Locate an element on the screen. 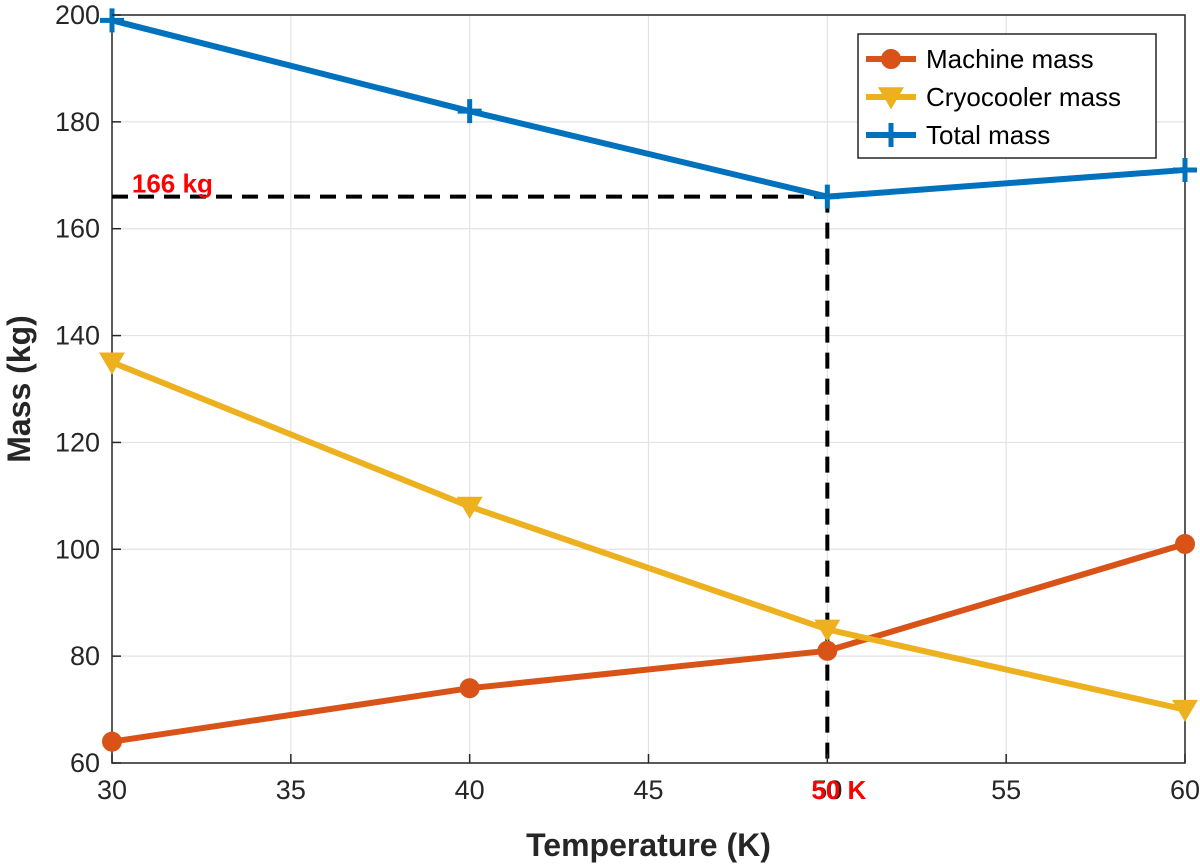  y-tick-label: 140 is located at coordinates (77, 336).